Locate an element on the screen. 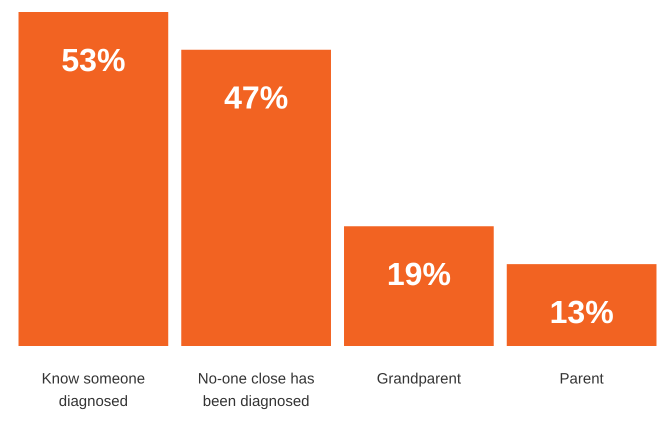  data-label: 53% is located at coordinates (93, 60).